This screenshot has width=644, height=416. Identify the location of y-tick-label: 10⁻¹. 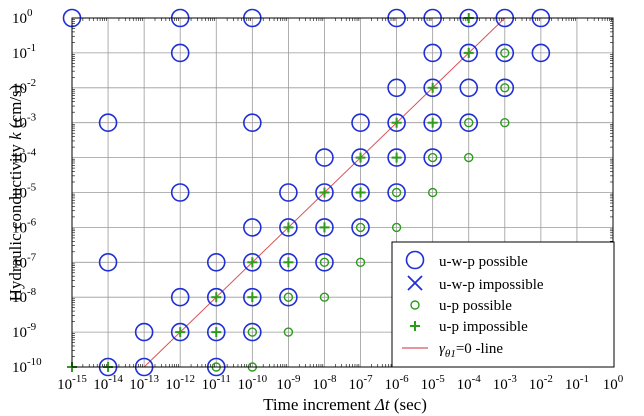
(24, 52).